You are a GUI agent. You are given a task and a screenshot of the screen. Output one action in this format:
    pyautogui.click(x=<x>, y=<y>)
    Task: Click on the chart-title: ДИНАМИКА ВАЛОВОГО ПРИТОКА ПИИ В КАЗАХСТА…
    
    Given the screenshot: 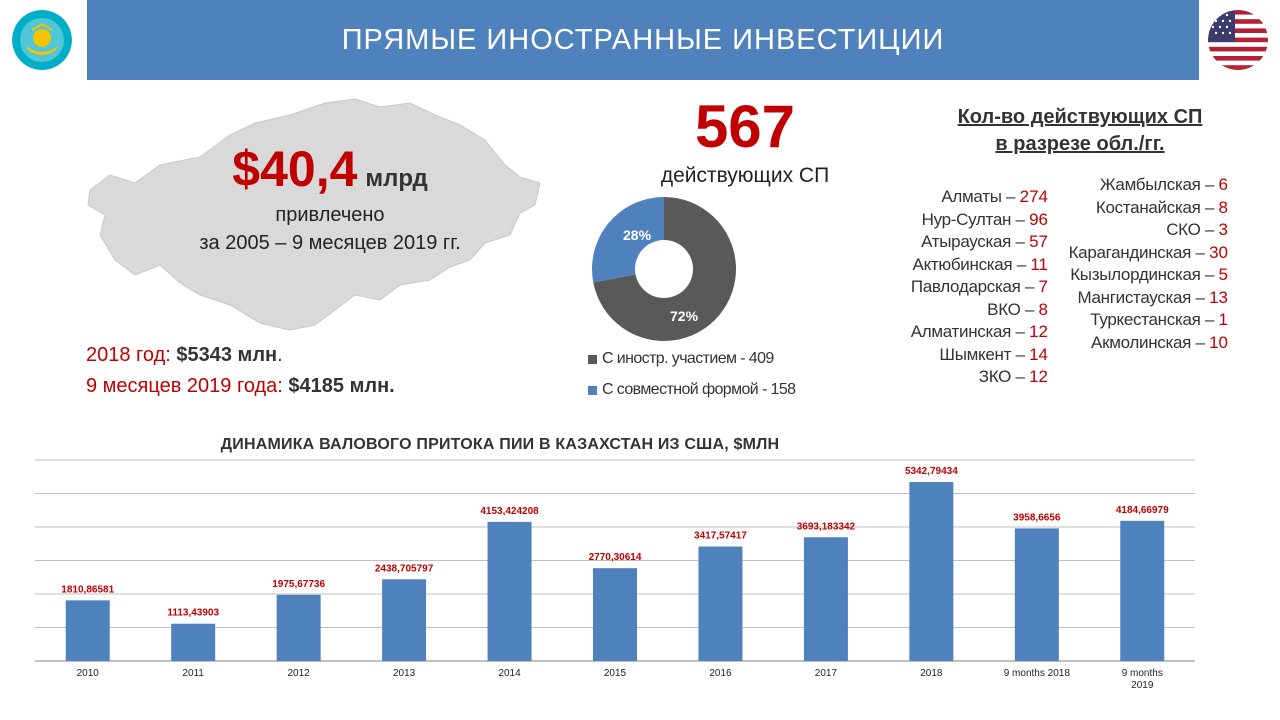 What is the action you would take?
    pyautogui.click(x=500, y=444)
    